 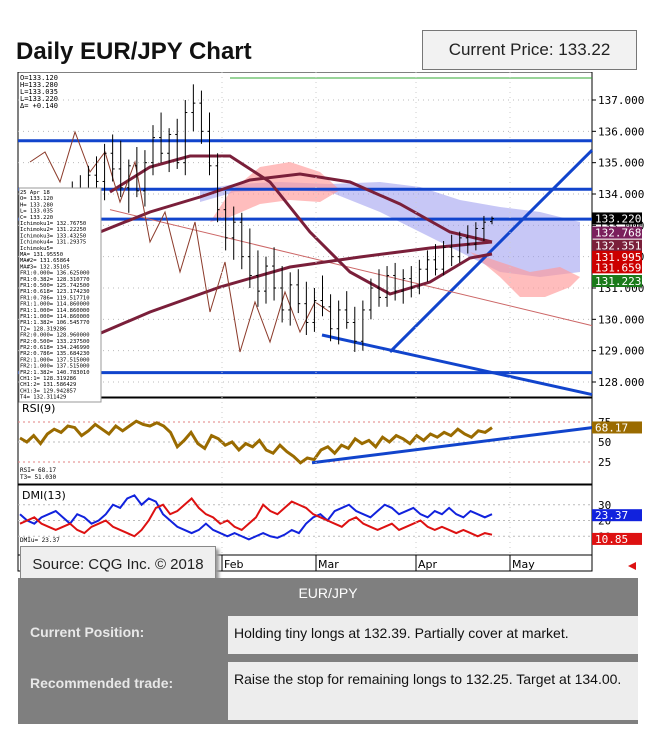 What do you see at coordinates (43, 398) in the screenshot?
I see `info-panel-line: T4= 132.311429` at bounding box center [43, 398].